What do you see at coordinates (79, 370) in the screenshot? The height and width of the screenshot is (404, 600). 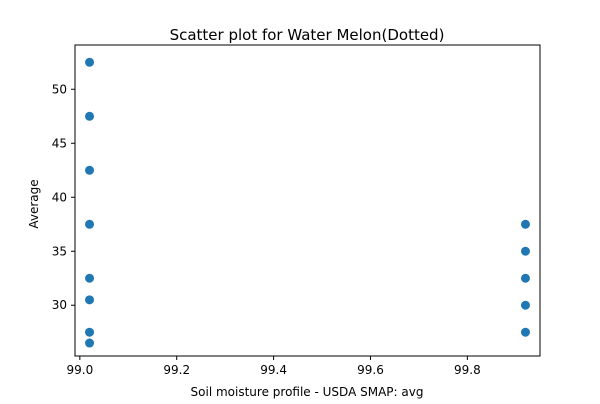 I see `x-tick-label: 99.0` at bounding box center [79, 370].